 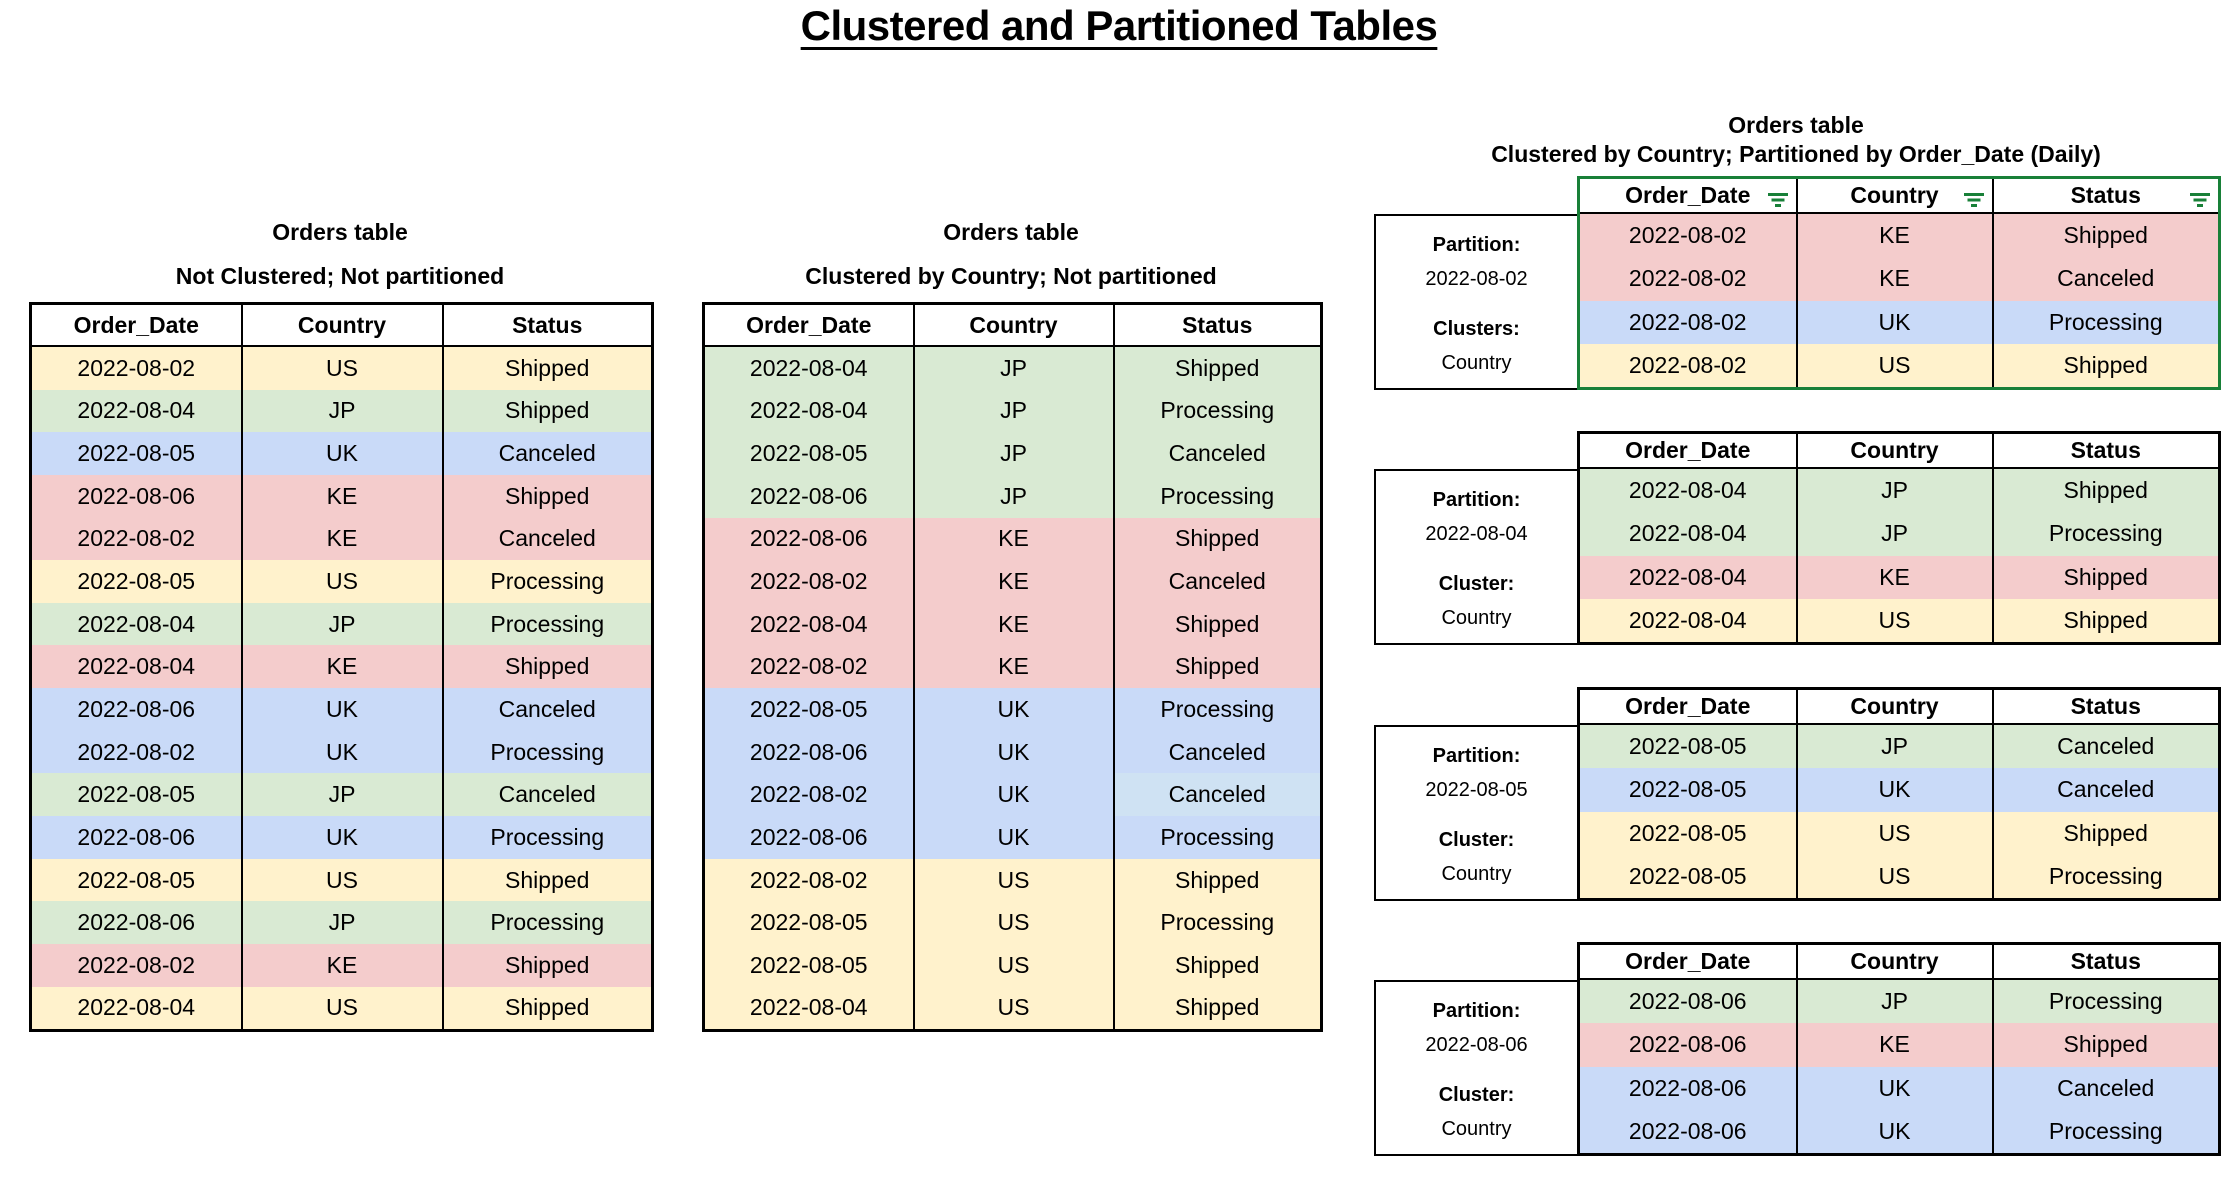 What do you see at coordinates (341, 922) in the screenshot?
I see `table-row: 2022-08-06 JP Processing` at bounding box center [341, 922].